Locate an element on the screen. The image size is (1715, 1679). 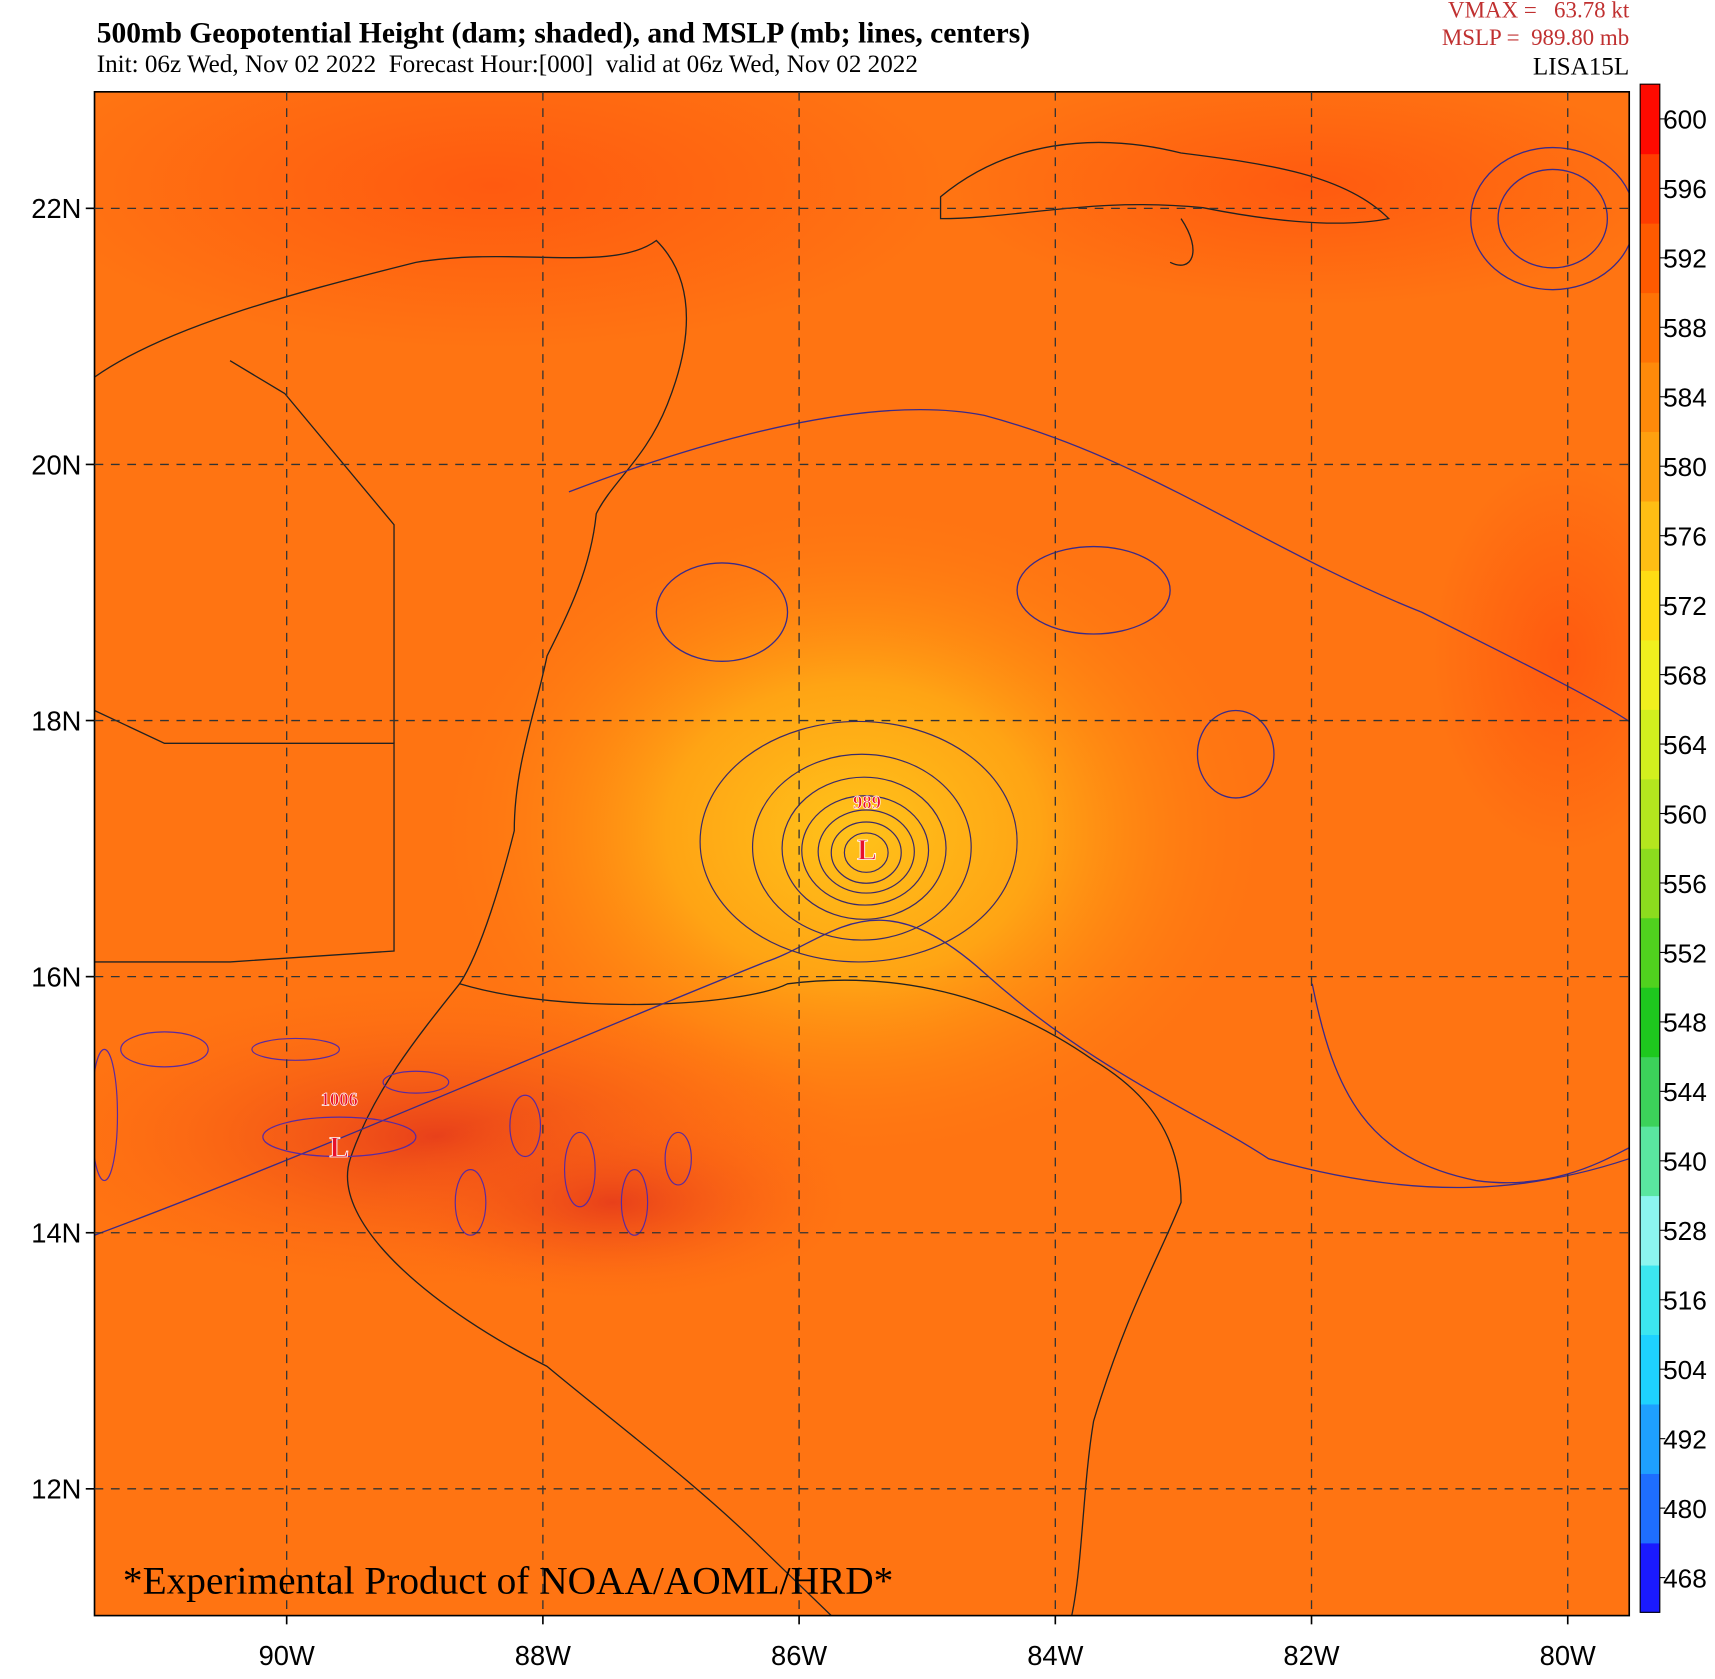
colorbar-label: 528 is located at coordinates (1685, 1231).